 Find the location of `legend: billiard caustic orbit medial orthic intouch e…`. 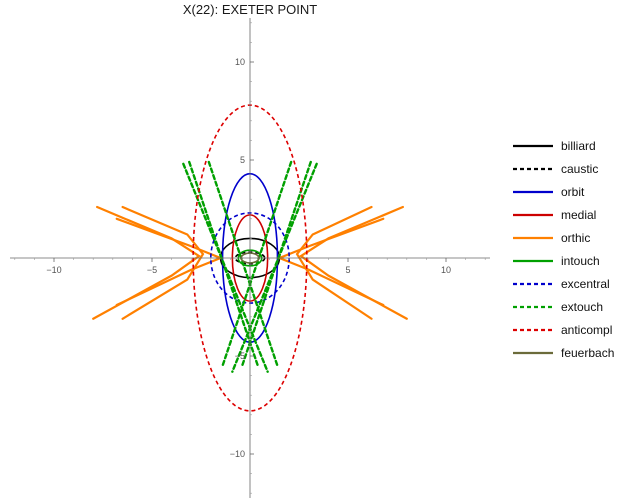

legend: billiard caustic orbit medial orthic intouch e… is located at coordinates (563, 249).